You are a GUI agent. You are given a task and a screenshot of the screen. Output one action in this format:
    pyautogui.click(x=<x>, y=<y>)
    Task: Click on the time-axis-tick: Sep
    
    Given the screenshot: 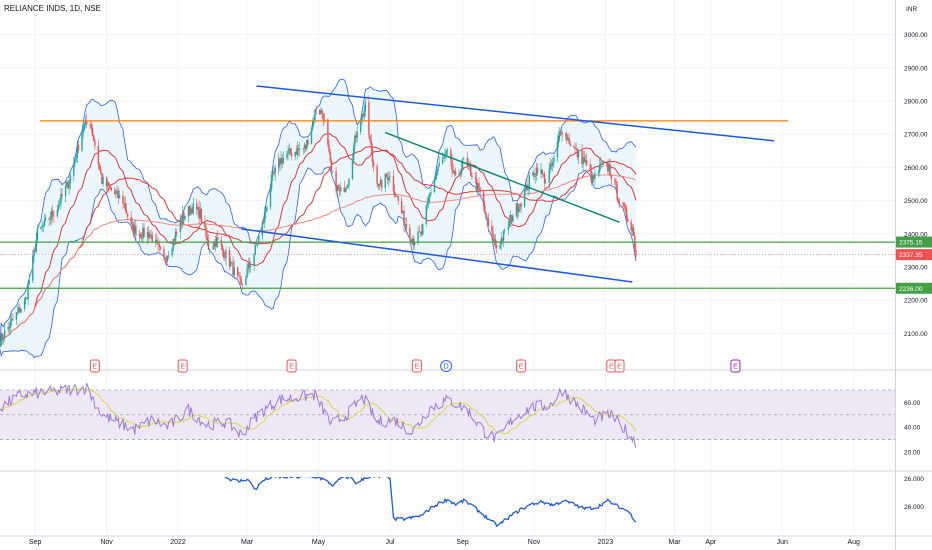 What is the action you would take?
    pyautogui.click(x=35, y=542)
    